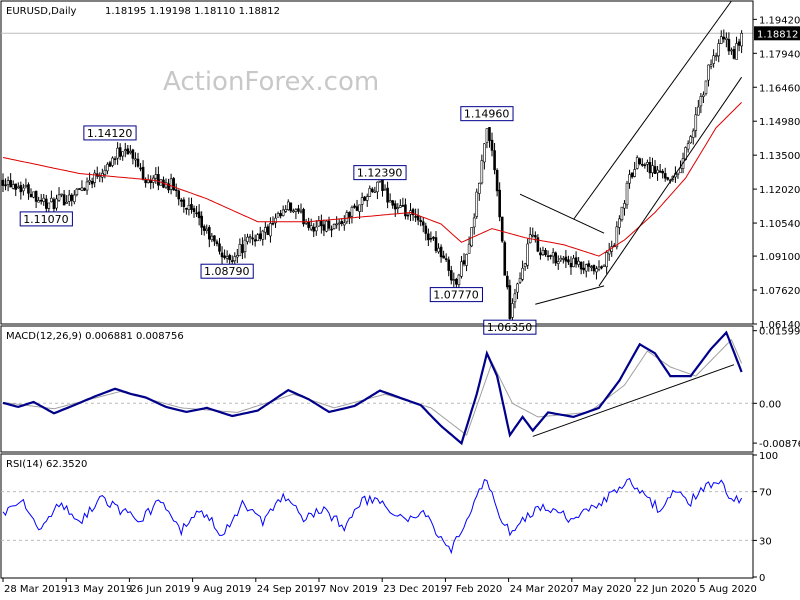 The width and height of the screenshot is (800, 600). Describe the element at coordinates (765, 541) in the screenshot. I see `rsi-y-tick-label: 30` at that location.